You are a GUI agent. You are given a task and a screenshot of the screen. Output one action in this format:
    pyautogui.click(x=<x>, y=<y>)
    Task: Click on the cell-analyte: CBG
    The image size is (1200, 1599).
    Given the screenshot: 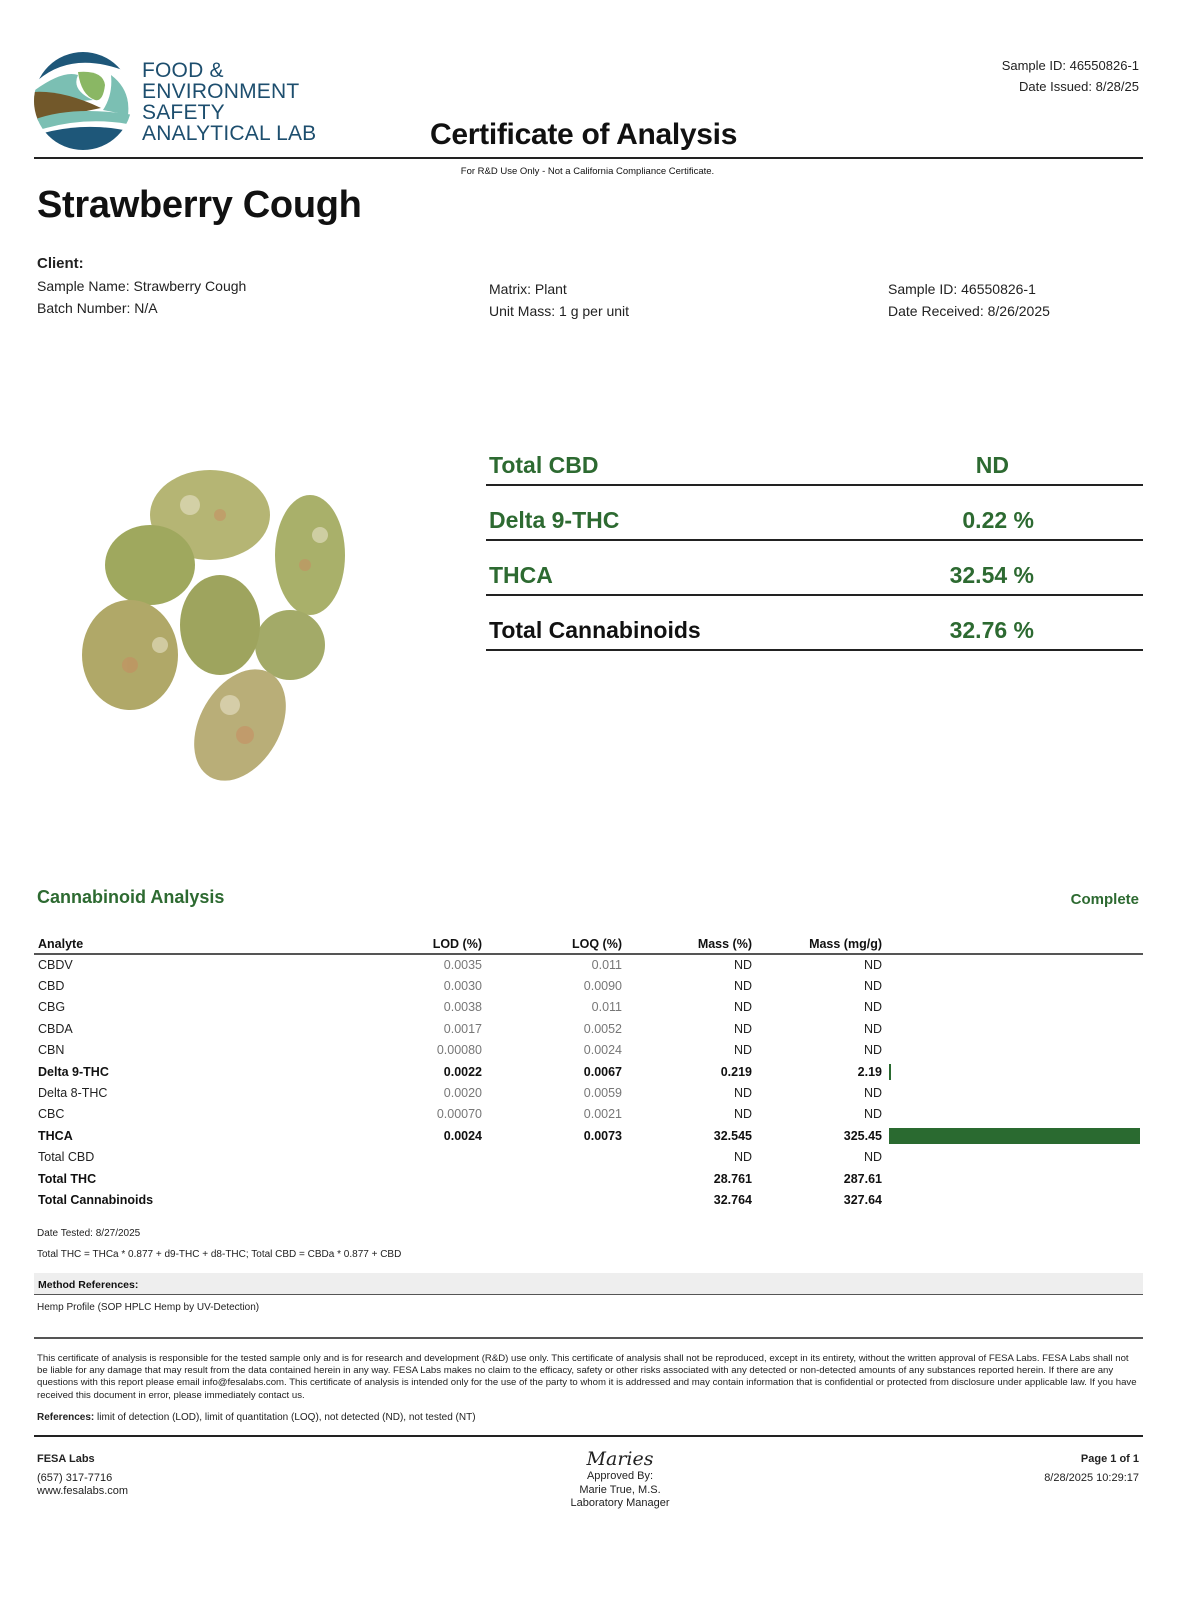 What is the action you would take?
    pyautogui.click(x=52, y=1007)
    